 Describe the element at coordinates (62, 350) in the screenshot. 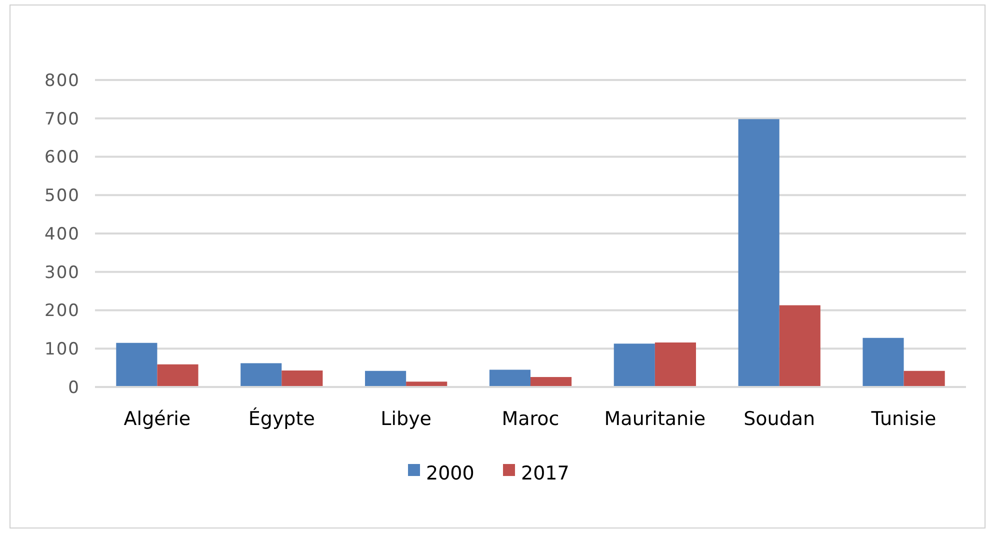

I see `y-tick-label: 100` at that location.